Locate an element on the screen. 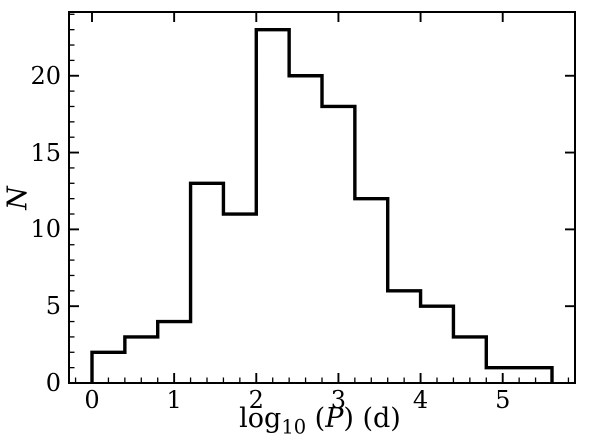  xlabel-variable: P is located at coordinates (334, 418).